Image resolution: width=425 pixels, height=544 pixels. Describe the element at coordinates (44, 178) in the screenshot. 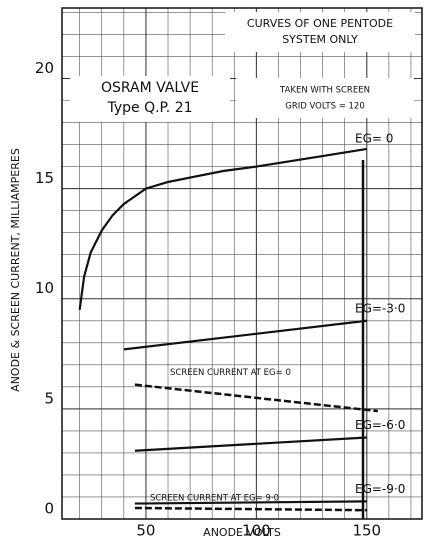

I see `y-tick-label: 15` at that location.